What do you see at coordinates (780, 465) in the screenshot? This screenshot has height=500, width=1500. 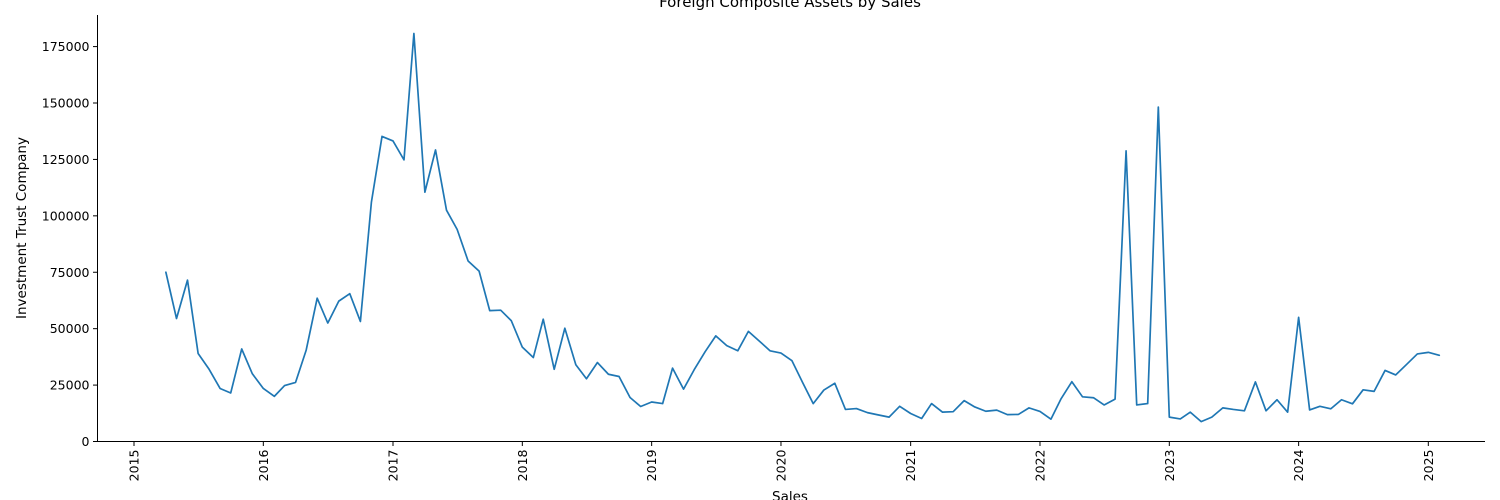 I see `x-tick-label: 2020` at bounding box center [780, 465].